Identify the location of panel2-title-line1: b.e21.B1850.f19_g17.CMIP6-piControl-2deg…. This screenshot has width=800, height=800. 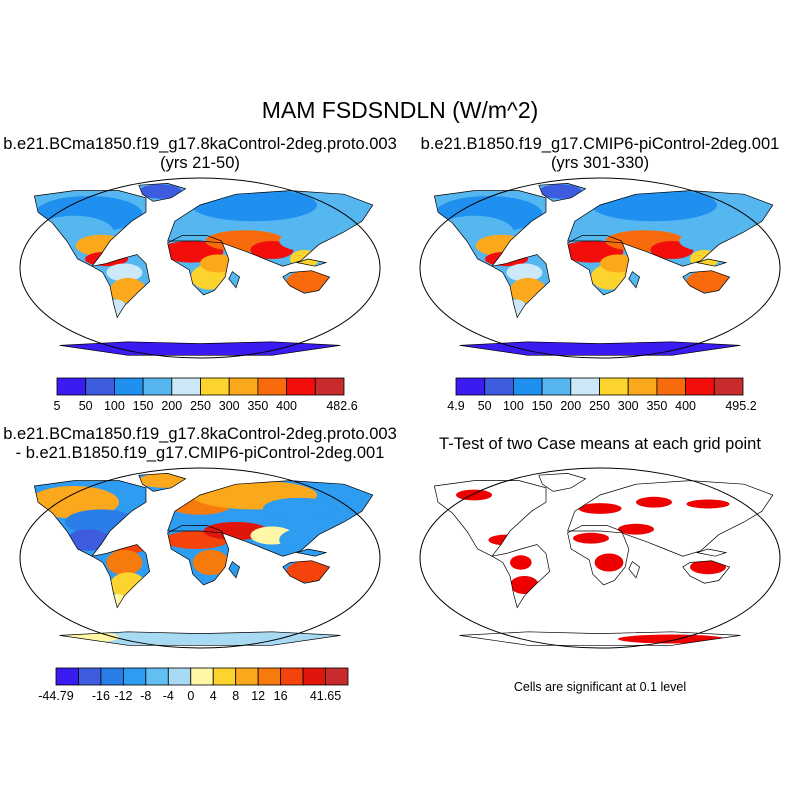
(600, 144).